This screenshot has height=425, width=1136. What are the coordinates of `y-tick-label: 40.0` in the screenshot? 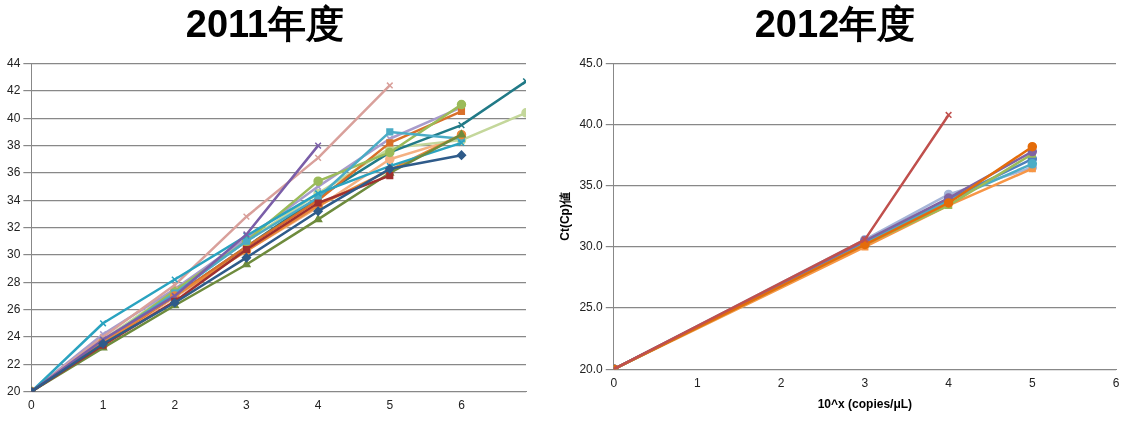 It's located at (591, 124).